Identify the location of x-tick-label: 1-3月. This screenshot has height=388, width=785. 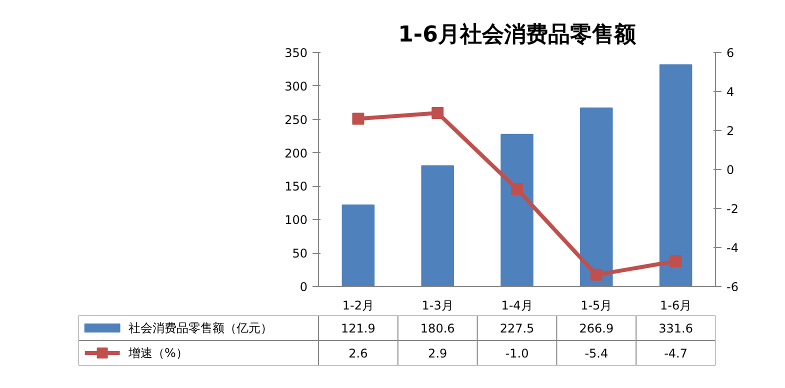
(438, 305).